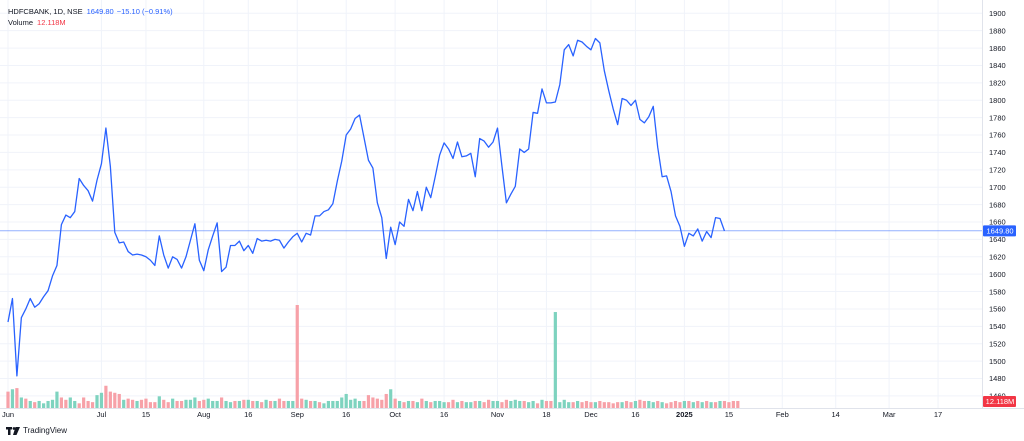  I want to click on tradingview-logo: TradingView, so click(36, 430).